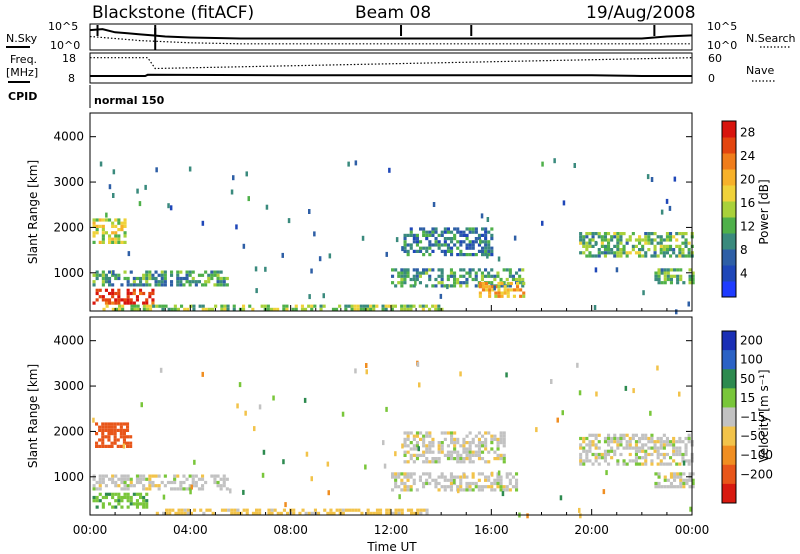 The width and height of the screenshot is (800, 554). I want to click on colorbar-segment, so click(729, 493).